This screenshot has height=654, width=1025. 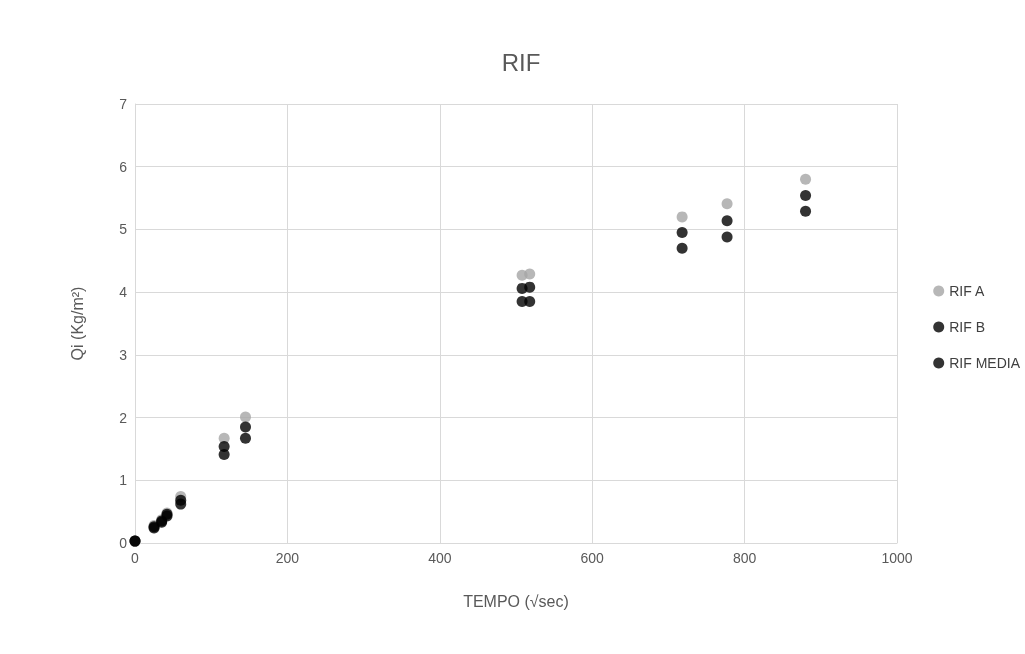 What do you see at coordinates (123, 417) in the screenshot?
I see `y-tick-label: 2` at bounding box center [123, 417].